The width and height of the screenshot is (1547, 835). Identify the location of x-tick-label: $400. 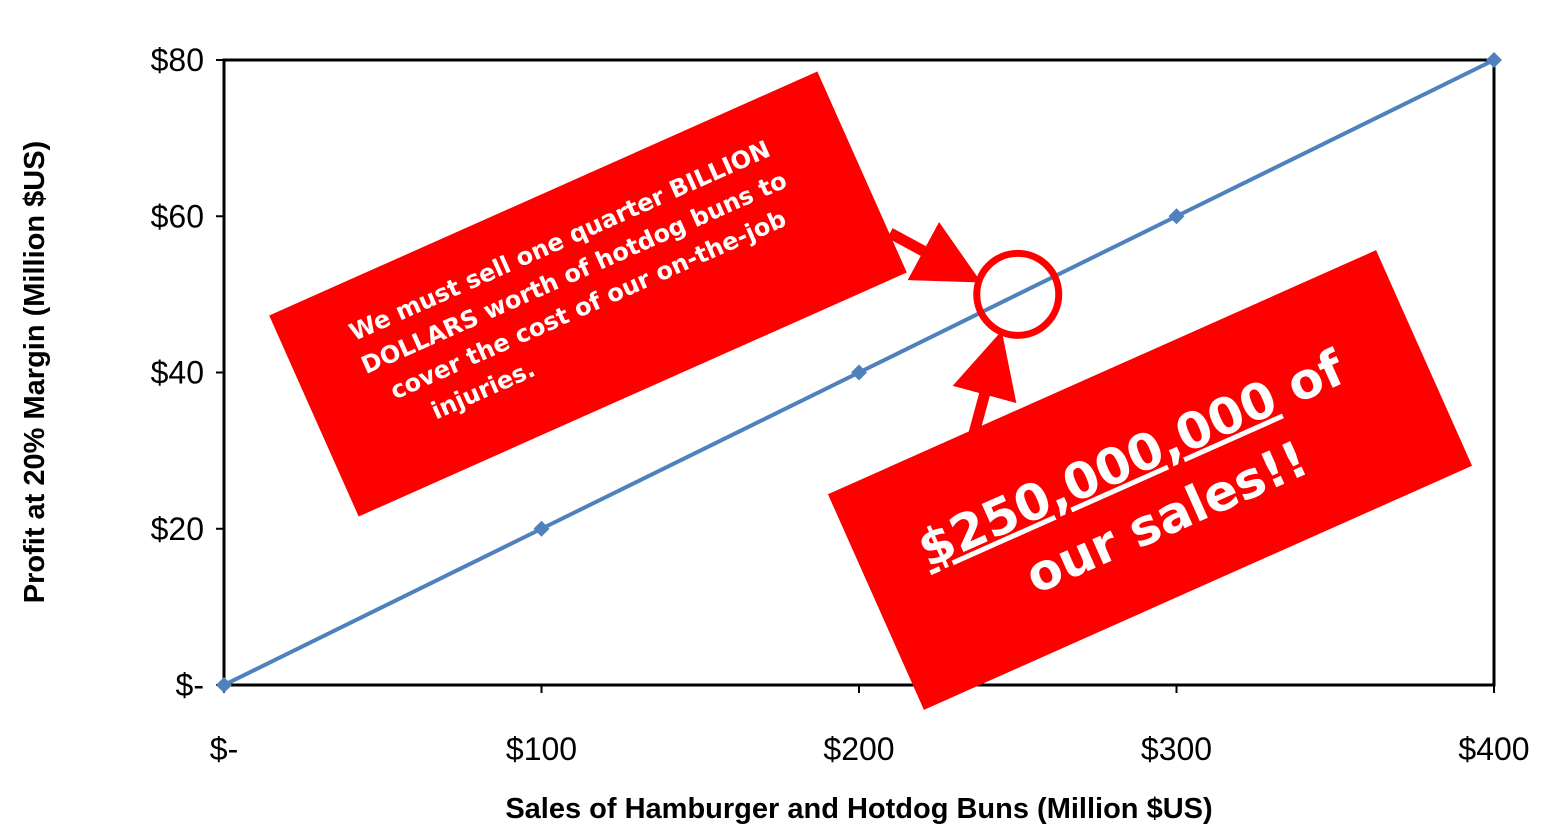
(1493, 749).